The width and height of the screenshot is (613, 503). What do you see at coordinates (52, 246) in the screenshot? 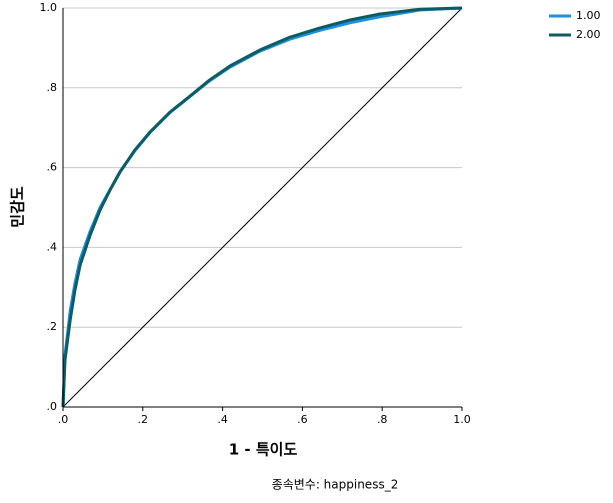
I see `y-tick-label: .4` at bounding box center [52, 246].